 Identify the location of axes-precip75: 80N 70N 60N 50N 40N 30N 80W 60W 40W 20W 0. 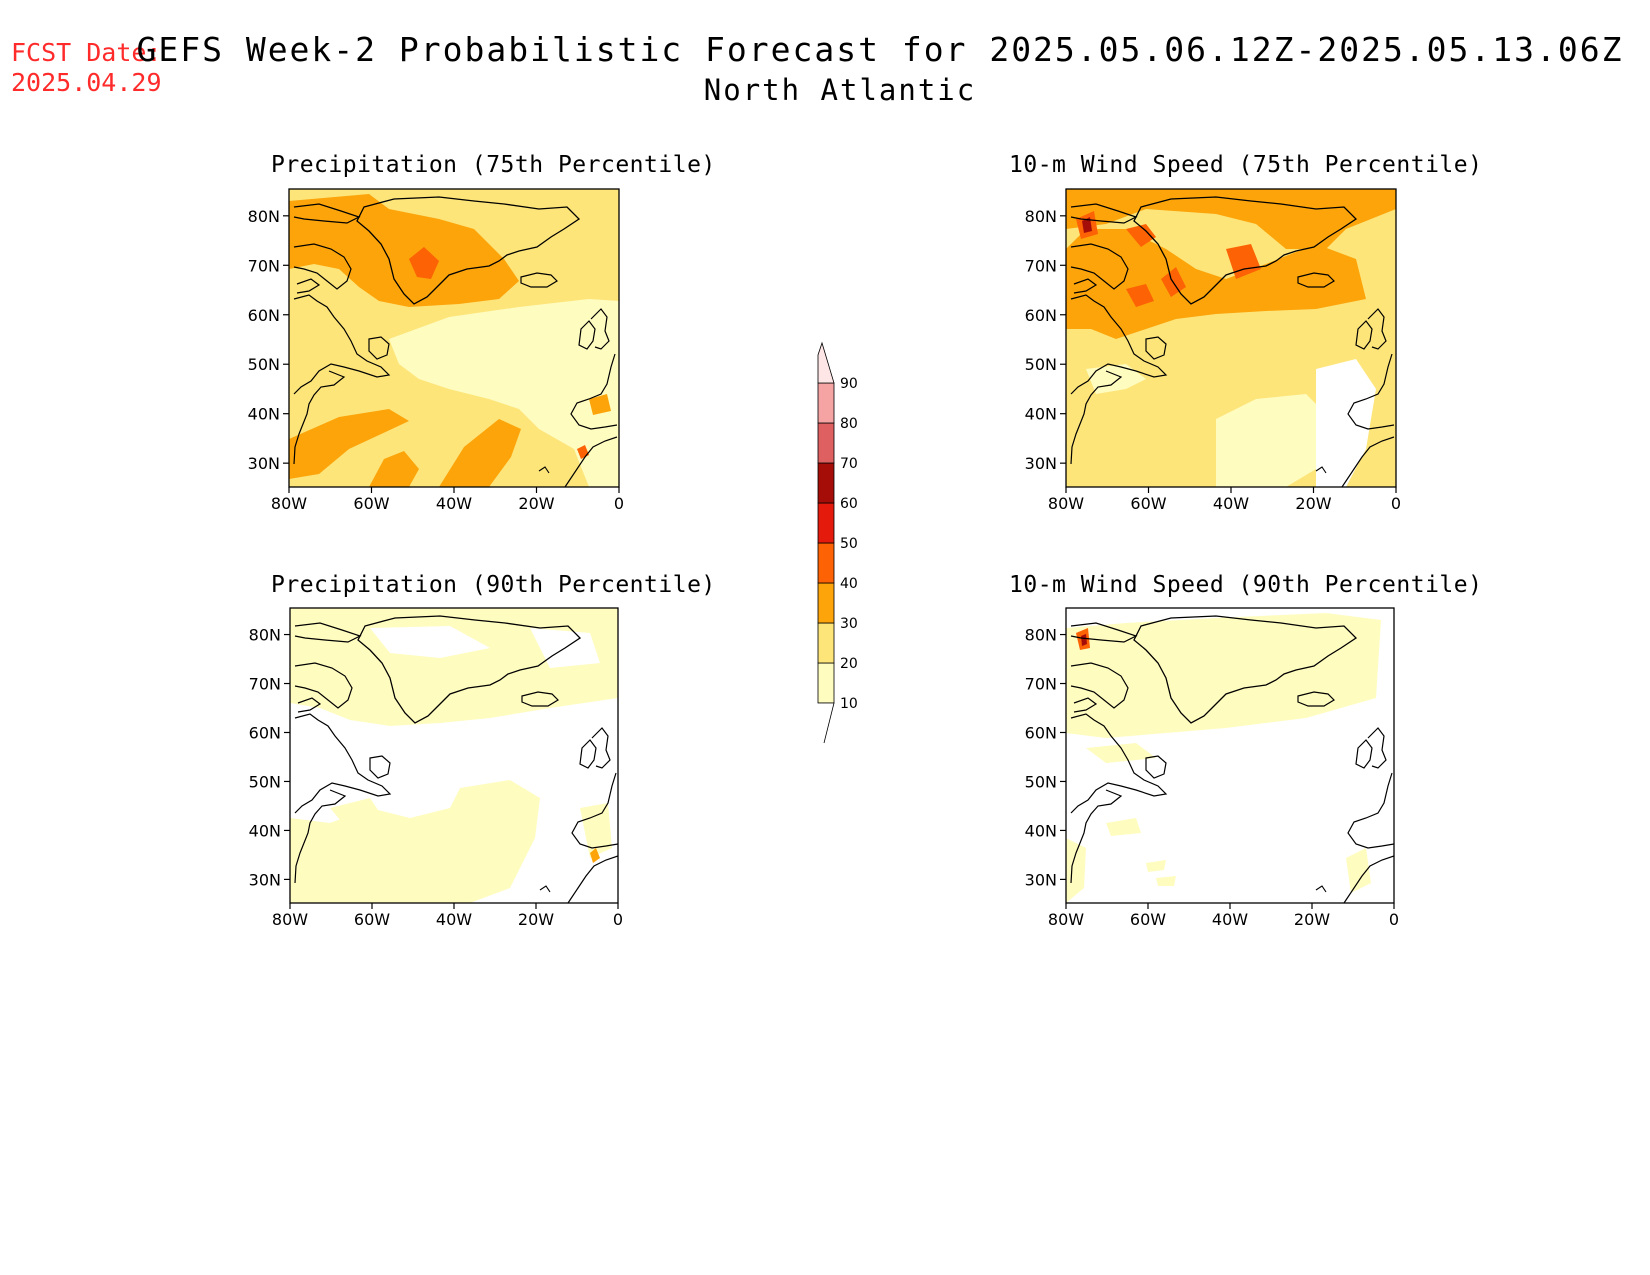
(436, 360).